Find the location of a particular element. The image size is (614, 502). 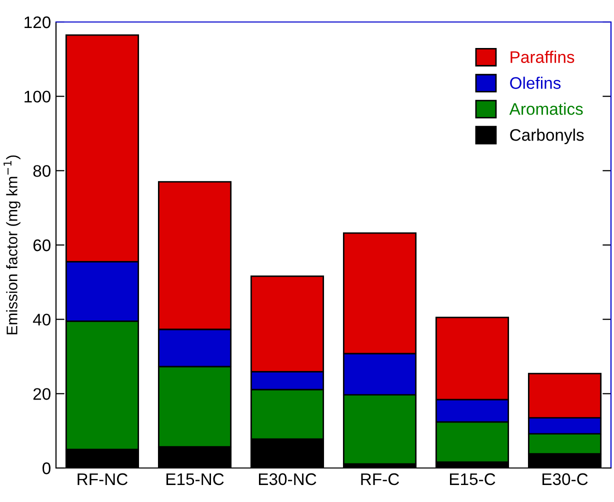

x-tick-label: RF-C is located at coordinates (380, 479).